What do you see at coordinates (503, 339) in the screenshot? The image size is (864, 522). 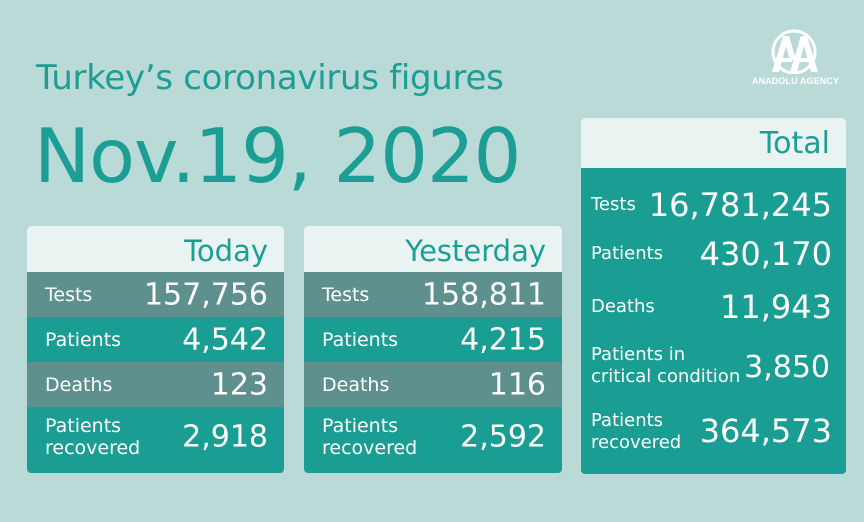 I see `row-value: 4,215` at bounding box center [503, 339].